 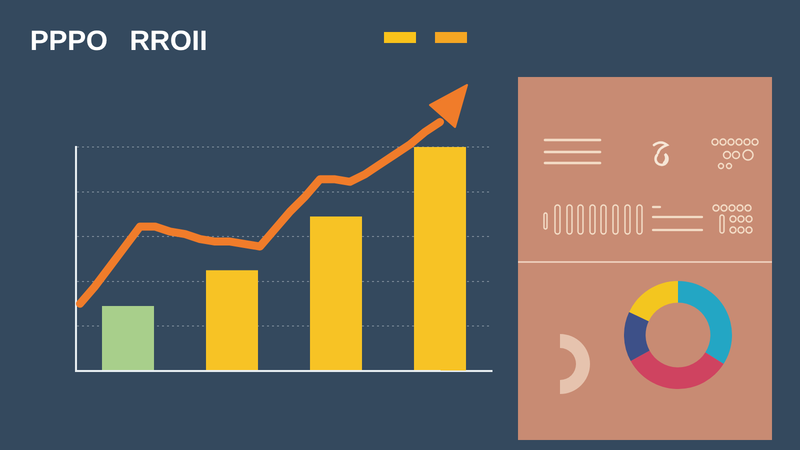 I want to click on chart-title: PPPO RROII, so click(x=119, y=40).